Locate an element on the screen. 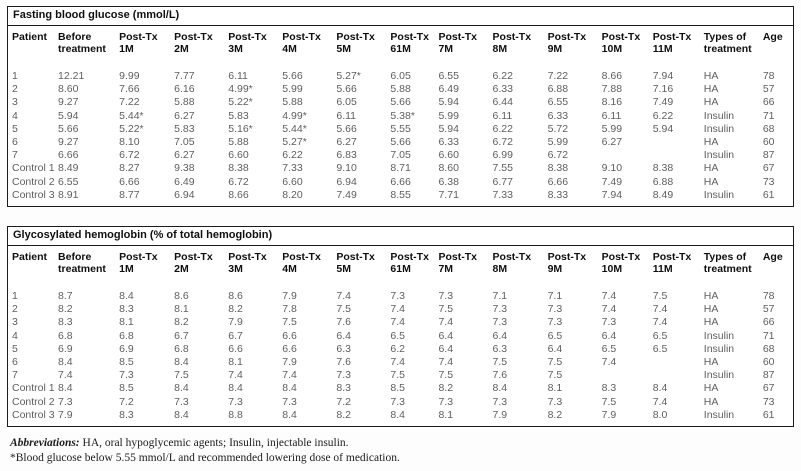  value-cell: 7.8 is located at coordinates (289, 309).